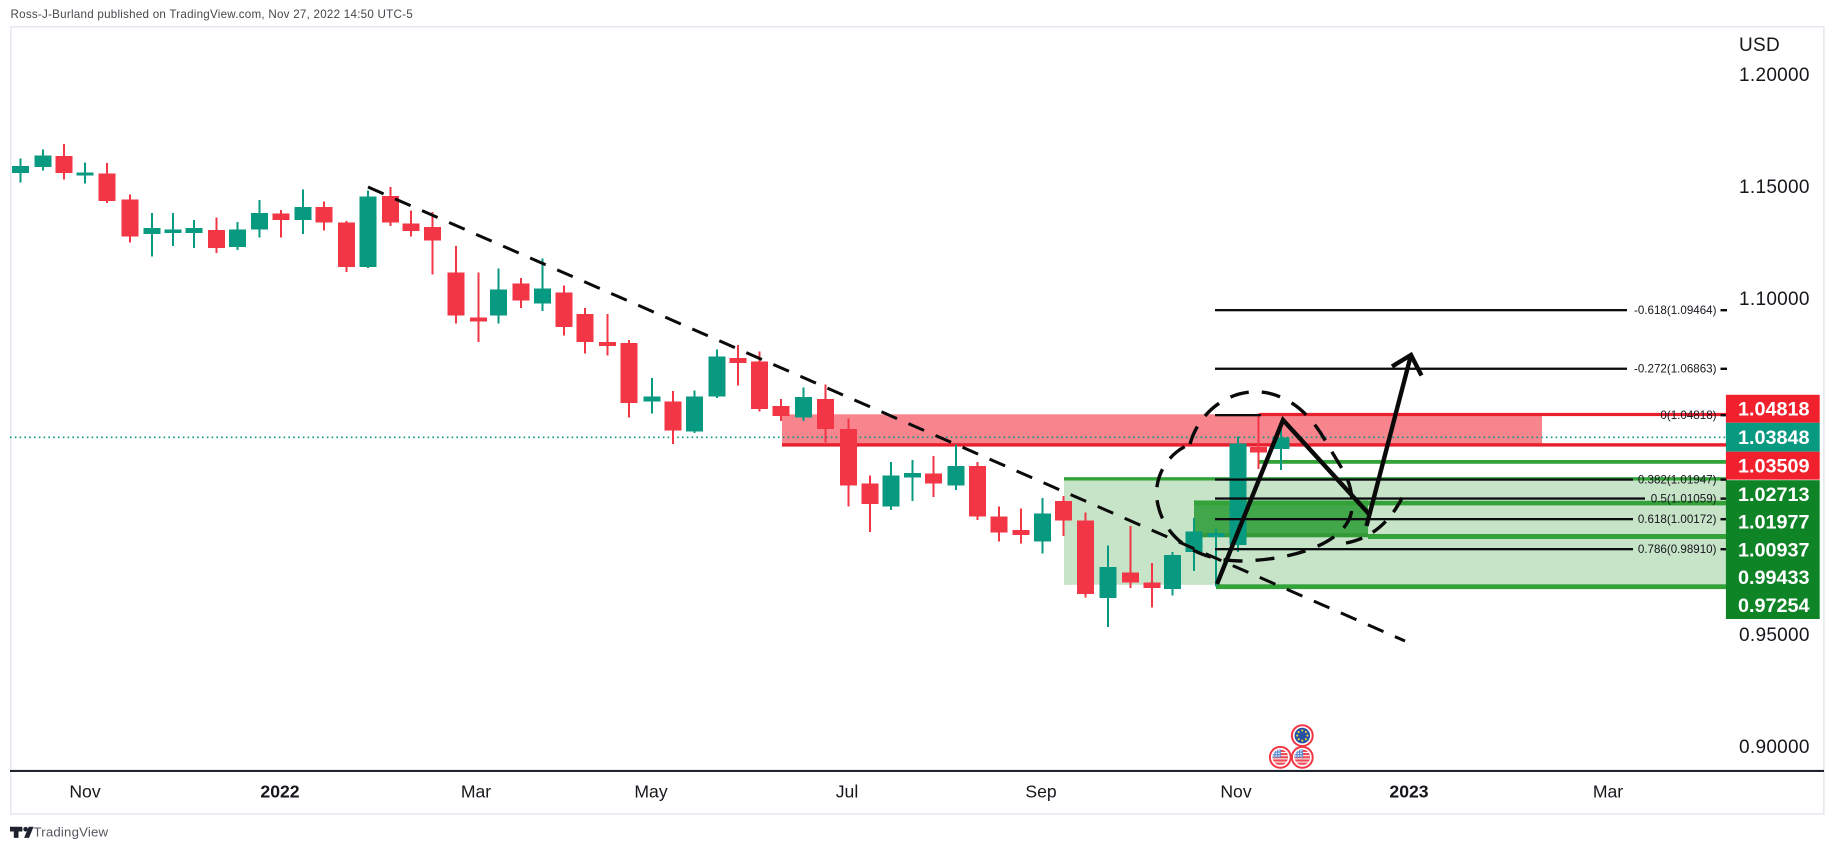 The image size is (1834, 855). Describe the element at coordinates (1774, 299) in the screenshot. I see `svg-text: 1.10000` at that location.